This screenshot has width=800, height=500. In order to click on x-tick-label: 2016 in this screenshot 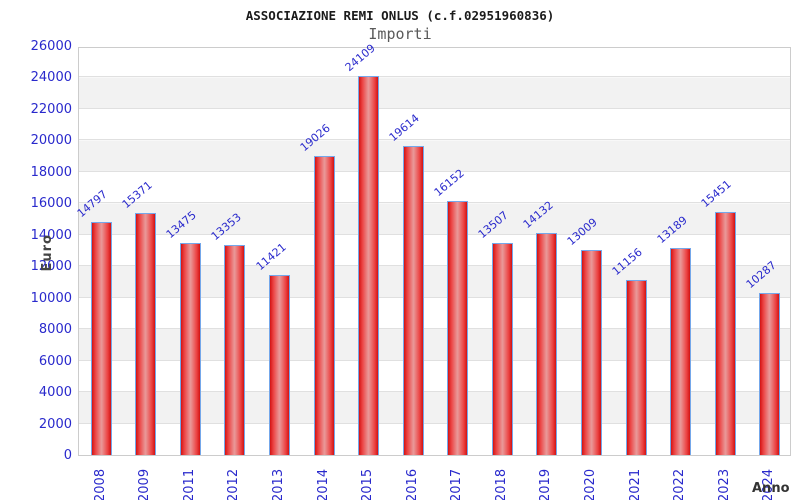, I will do `click(412, 484)`.